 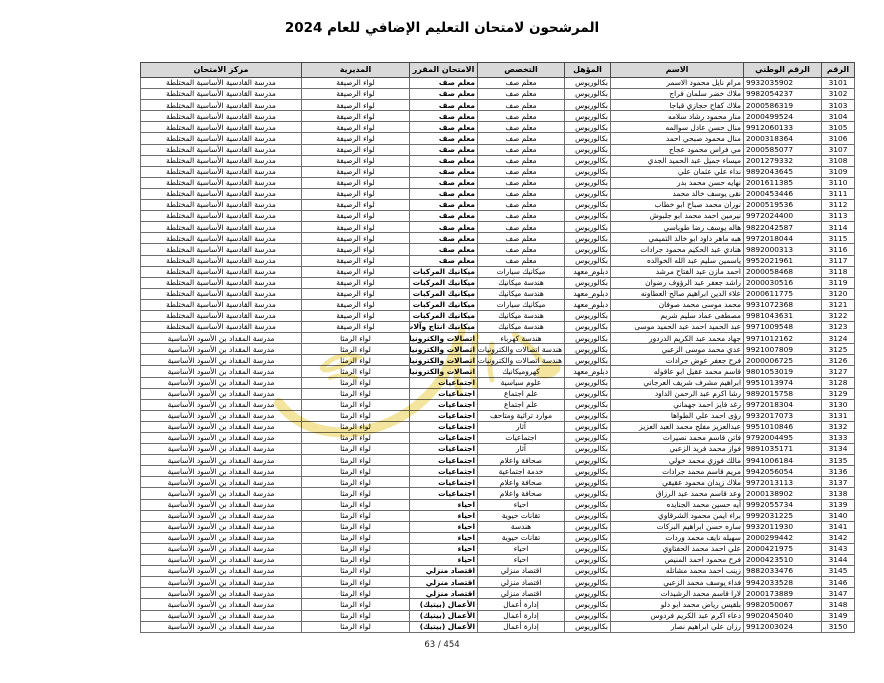 What do you see at coordinates (443, 615) in the screenshot?
I see `cell-scheduled-exam: الأعمال (بيتيك)` at bounding box center [443, 615].